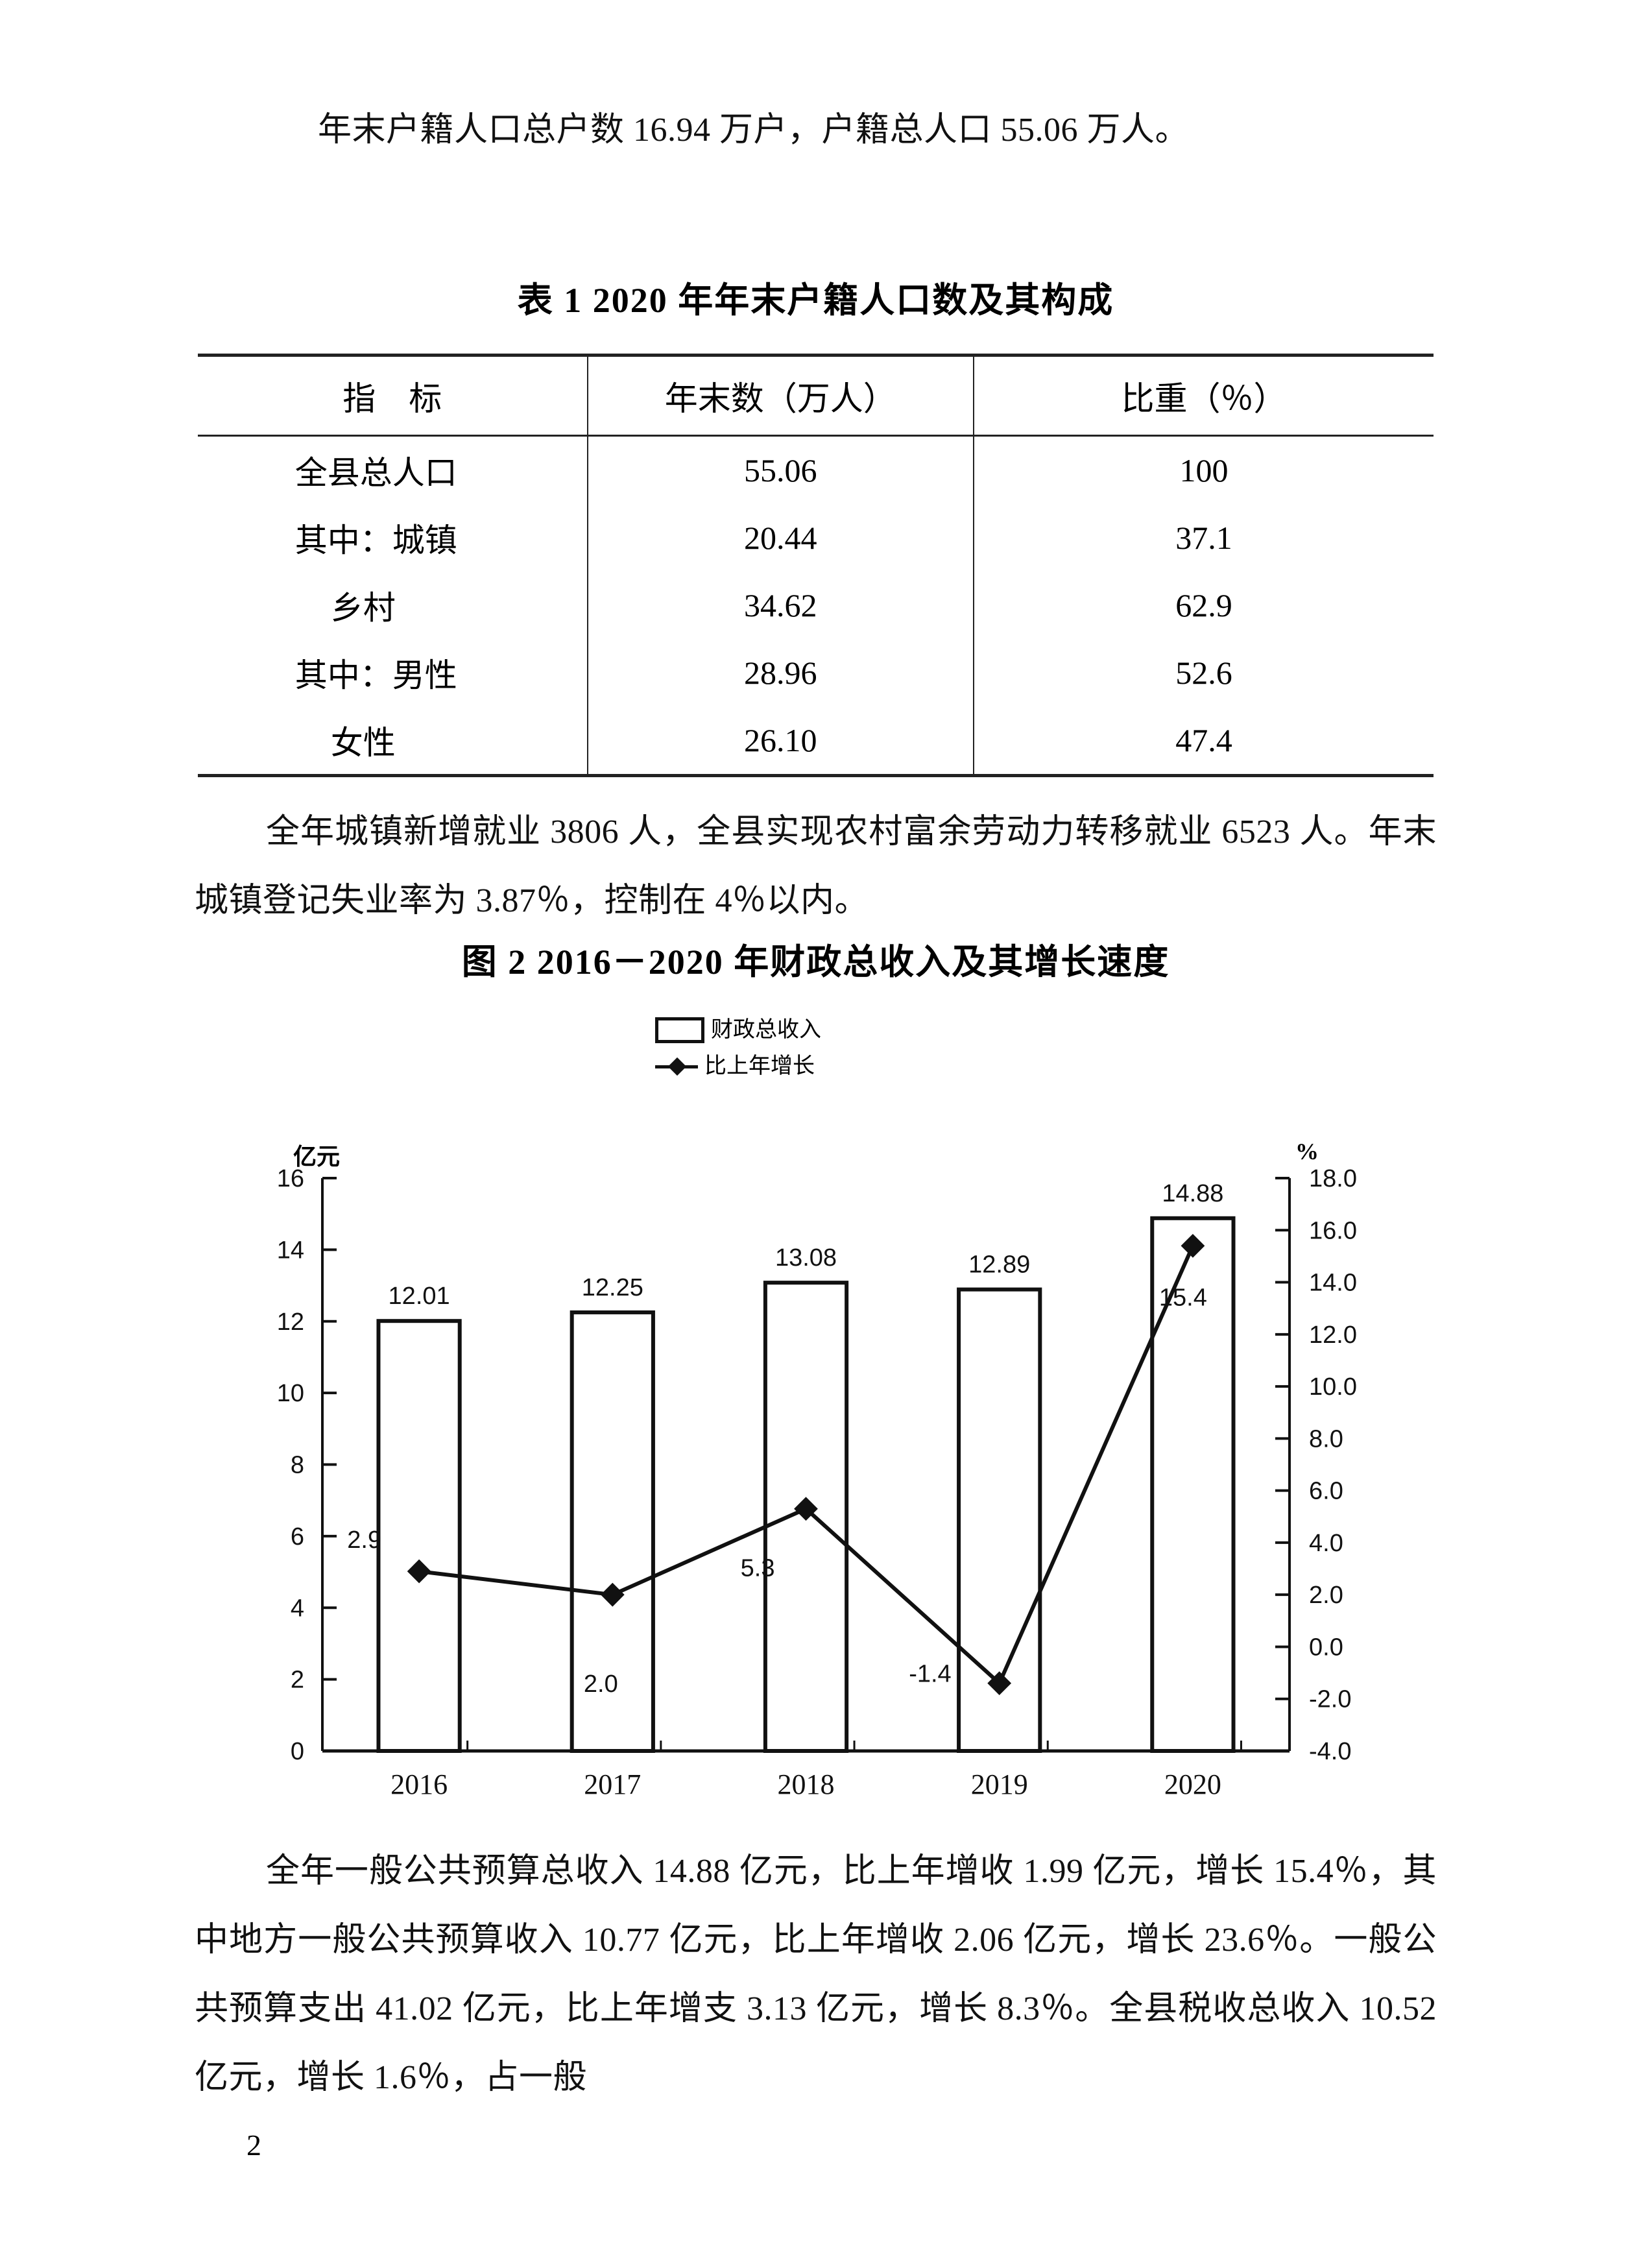  I want to click on paragraph-population-households: 年末户籍人口总户数 16.94 万户，户籍总人口 55.06 万人。, so click(754, 130).